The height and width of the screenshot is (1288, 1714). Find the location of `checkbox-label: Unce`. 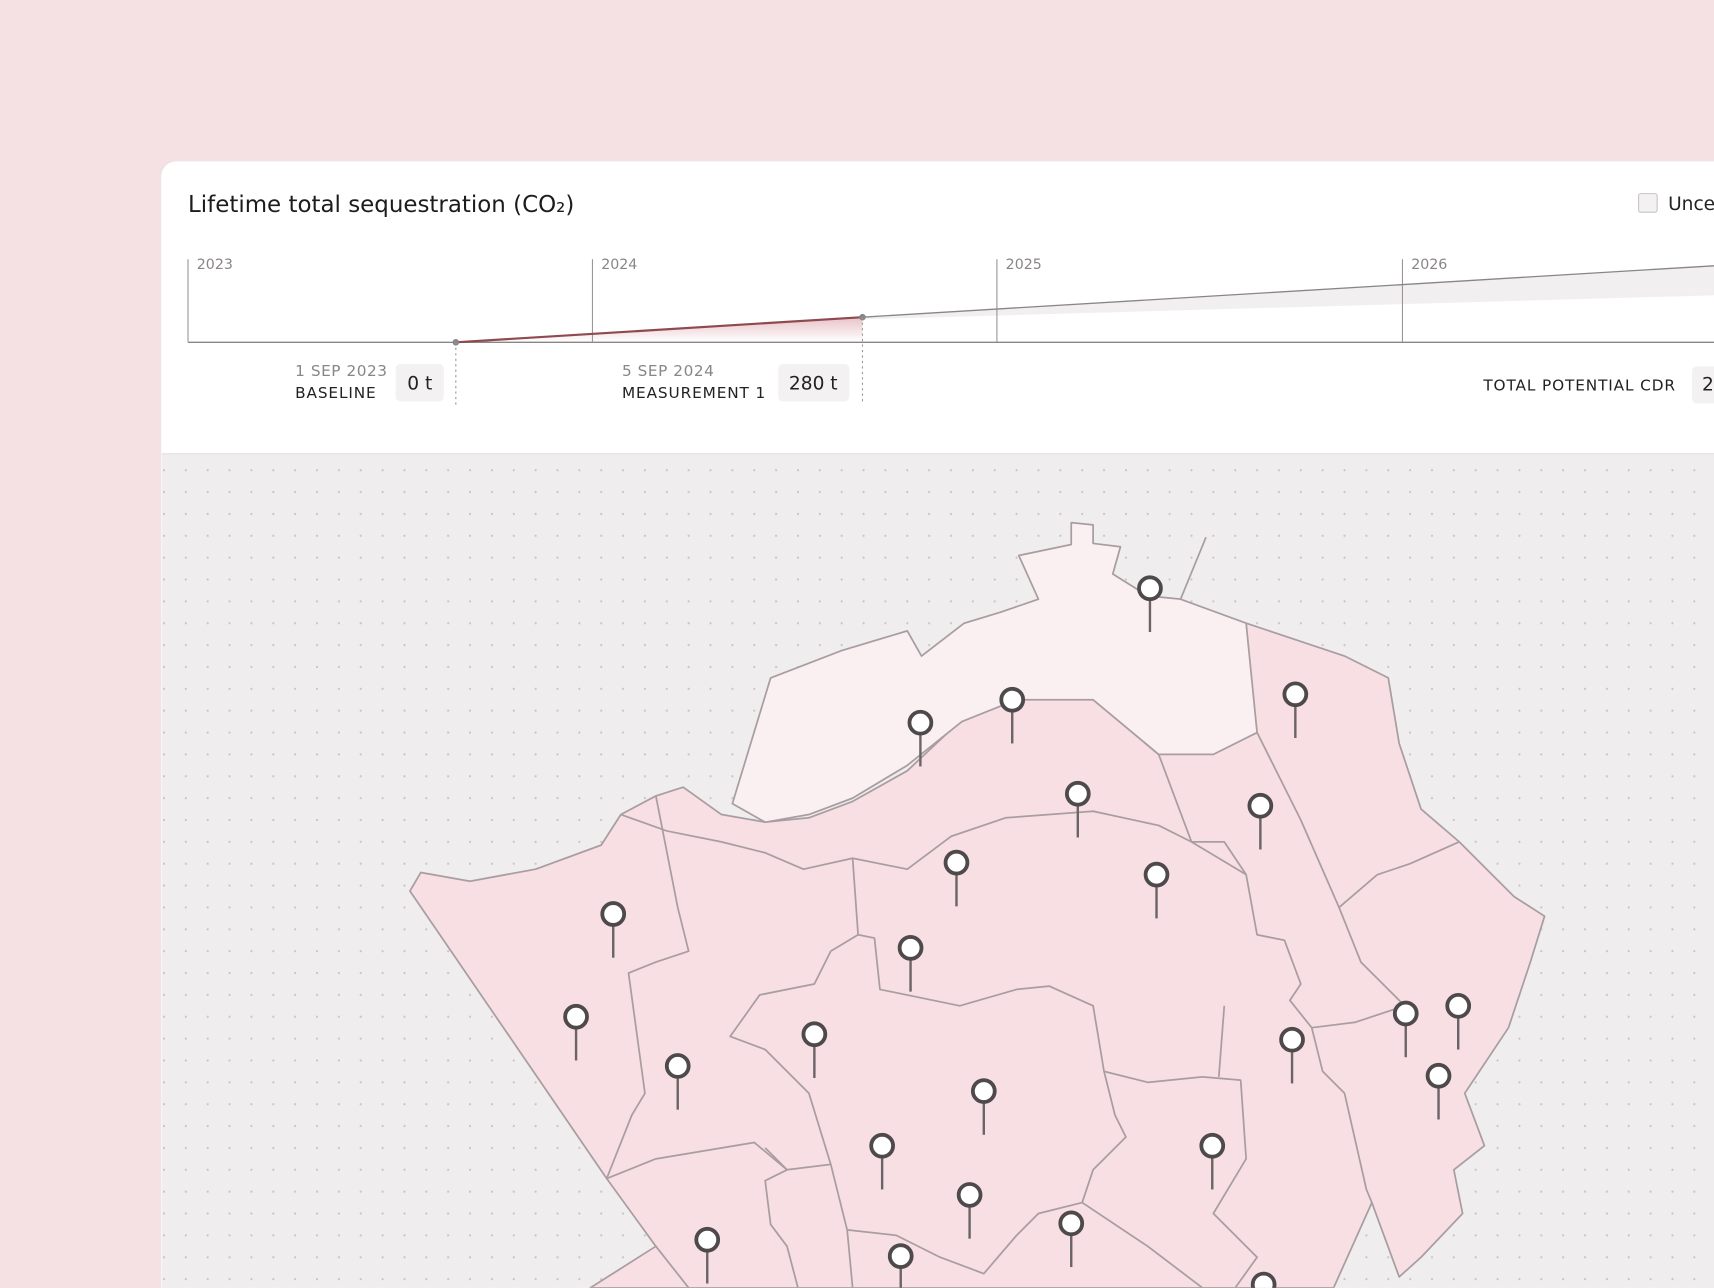

checkbox-label: Unce is located at coordinates (1691, 204).